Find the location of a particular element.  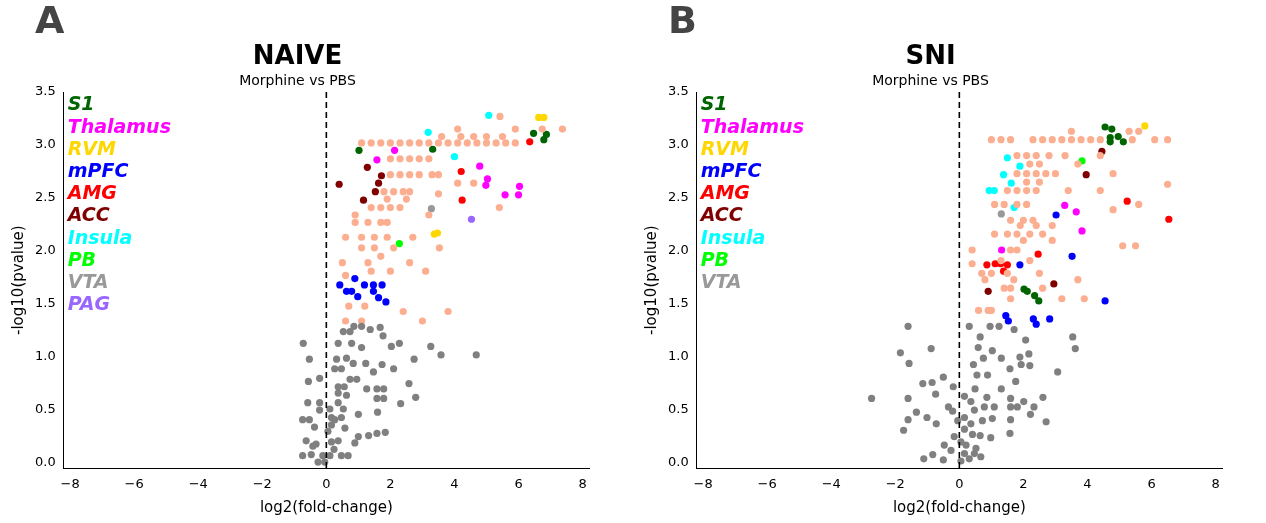

text: PAG is located at coordinates (89, 303).